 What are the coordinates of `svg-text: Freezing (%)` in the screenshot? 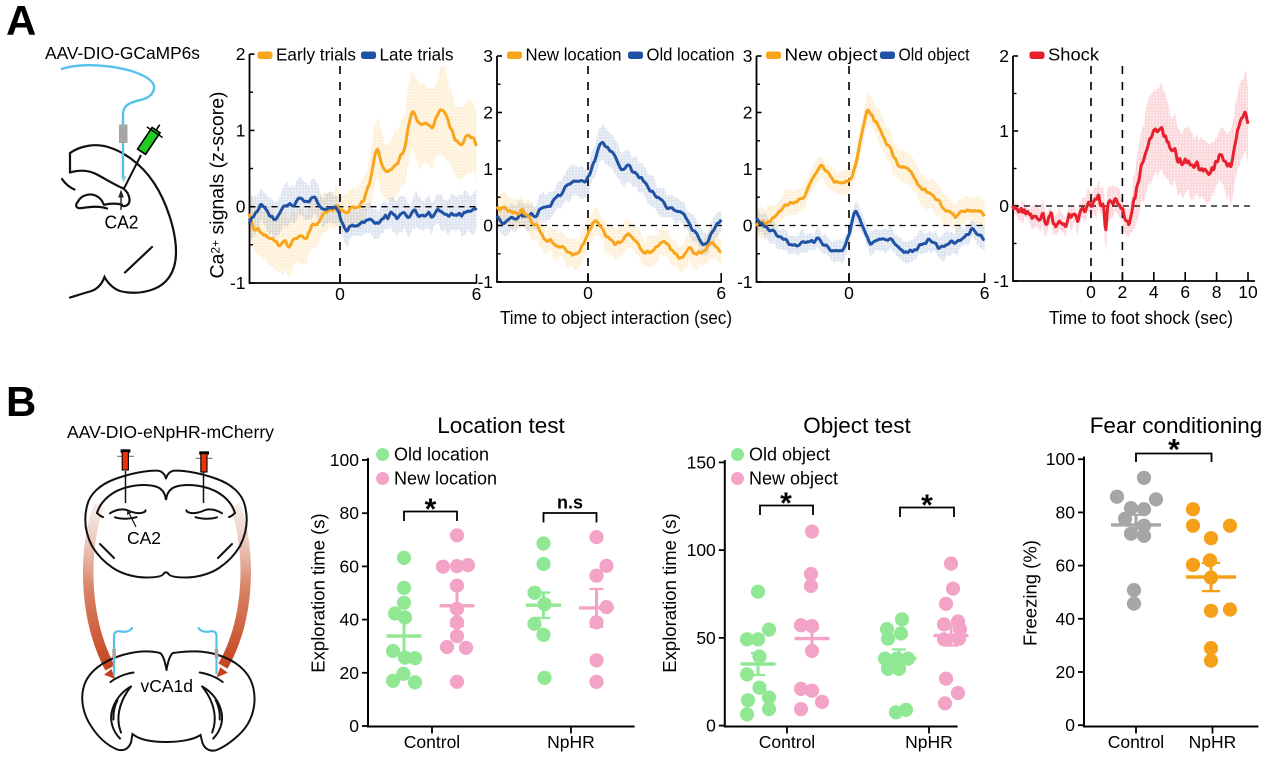 It's located at (1030, 593).